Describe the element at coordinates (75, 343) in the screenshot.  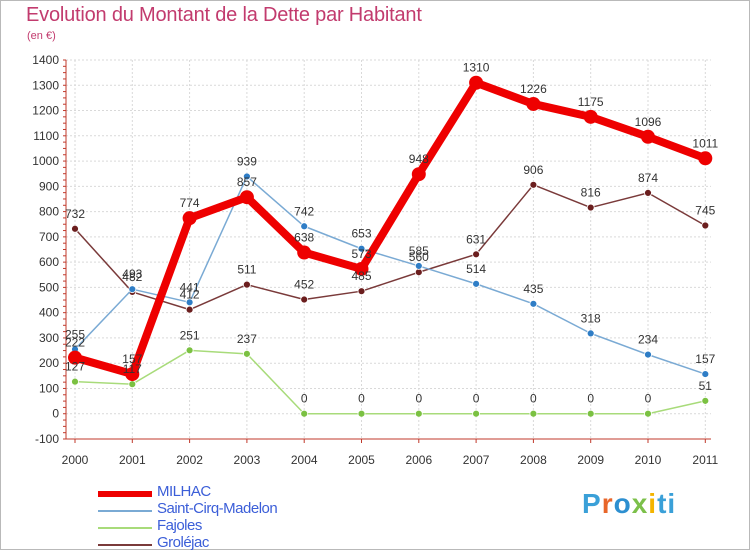
I see `data-label-milhac: 222` at that location.